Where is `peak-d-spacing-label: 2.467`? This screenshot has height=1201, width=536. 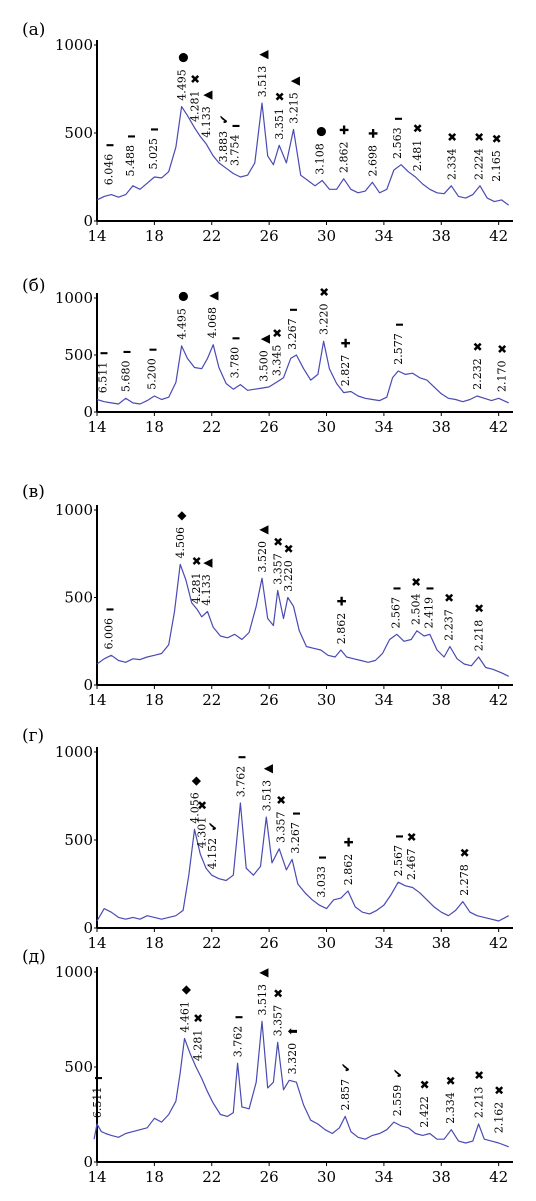
peak-d-spacing-label: 2.467 is located at coordinates (411, 865).